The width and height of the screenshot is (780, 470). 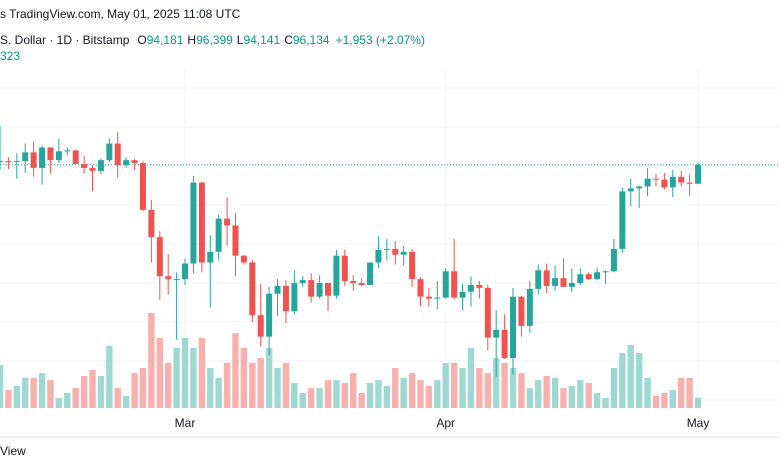 What do you see at coordinates (380, 40) in the screenshot?
I see `change: +1,953 (+2.07%)` at bounding box center [380, 40].